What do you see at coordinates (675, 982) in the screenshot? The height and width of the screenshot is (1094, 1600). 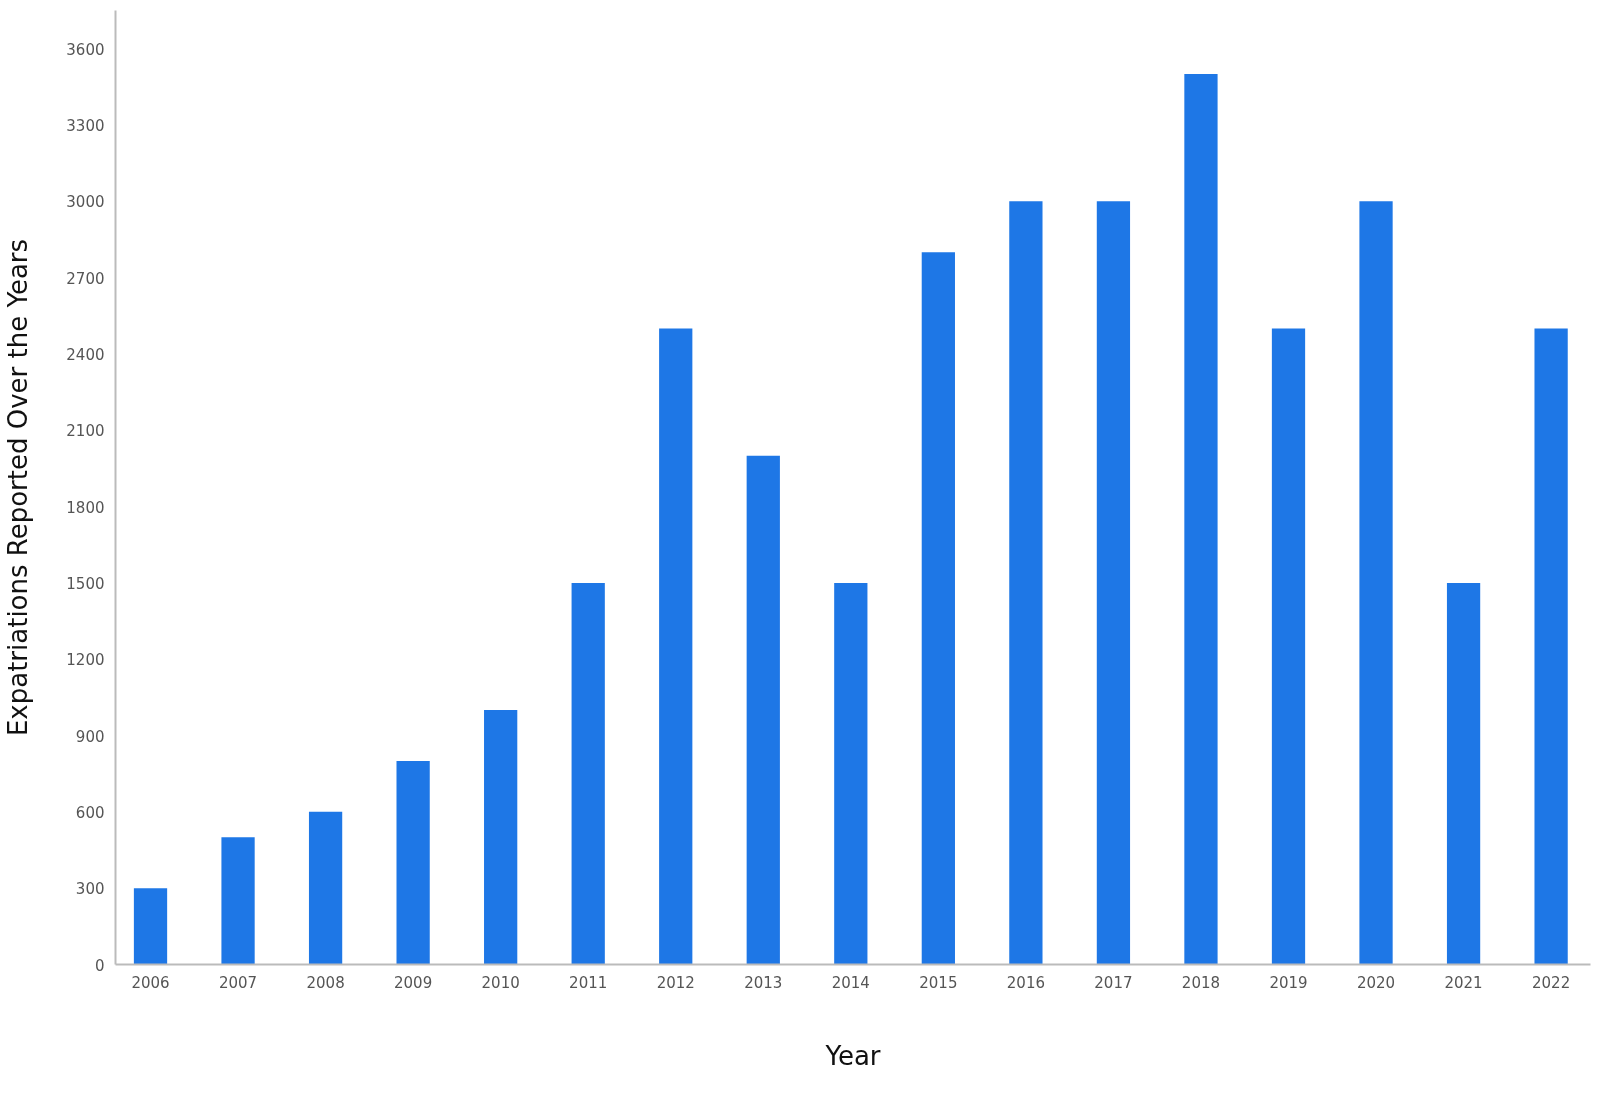 I see `x-tick-label: 2012` at bounding box center [675, 982].